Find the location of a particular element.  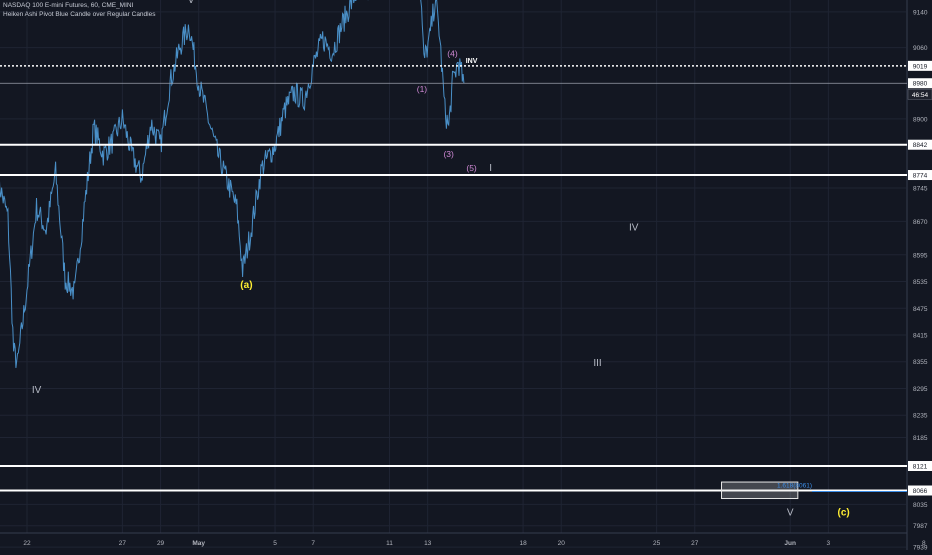

price-axis-label-text: 8774 is located at coordinates (920, 176).